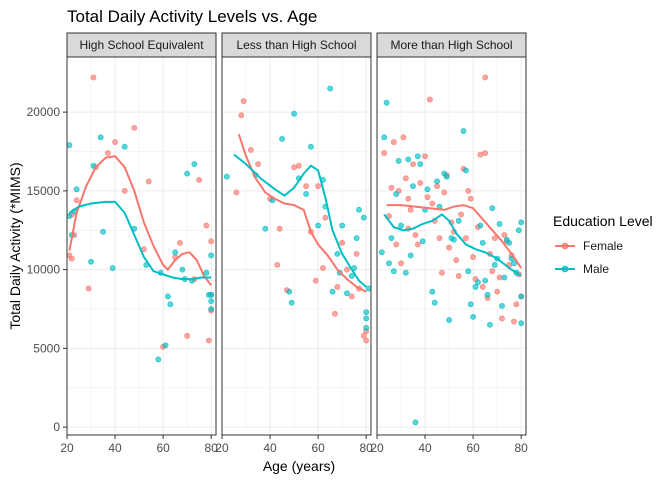  What do you see at coordinates (163, 448) in the screenshot?
I see `x-tick-label: 60` at bounding box center [163, 448].